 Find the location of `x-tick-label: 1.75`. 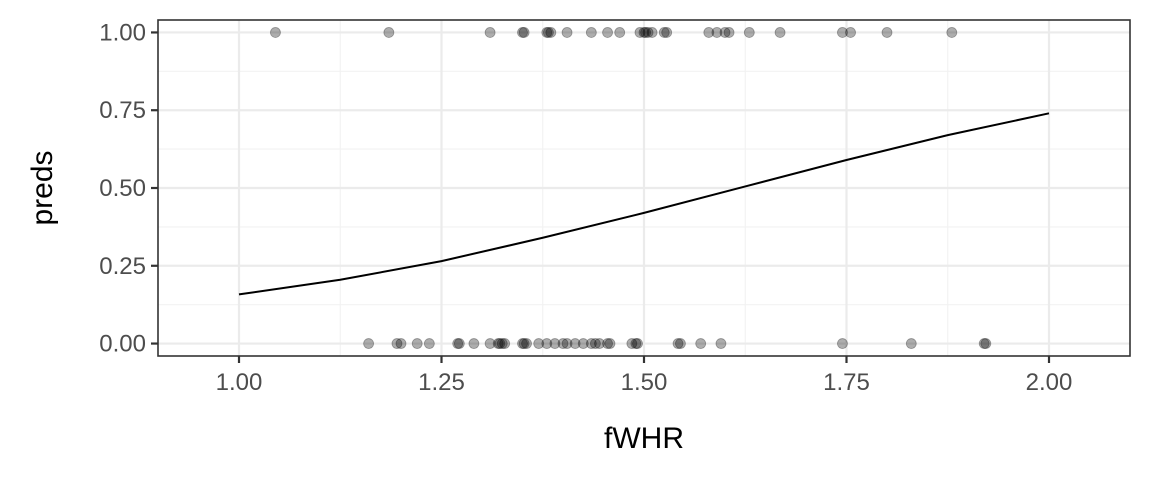

x-tick-label: 1.75 is located at coordinates (846, 382).